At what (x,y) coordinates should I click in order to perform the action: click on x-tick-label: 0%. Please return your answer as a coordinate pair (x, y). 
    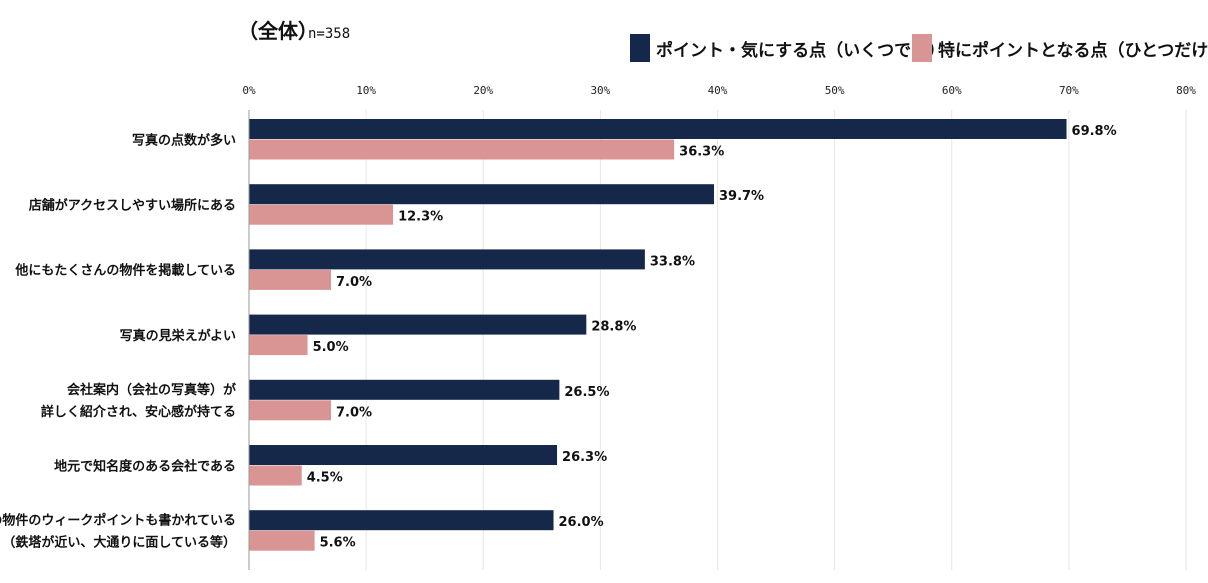
    Looking at the image, I should click on (249, 90).